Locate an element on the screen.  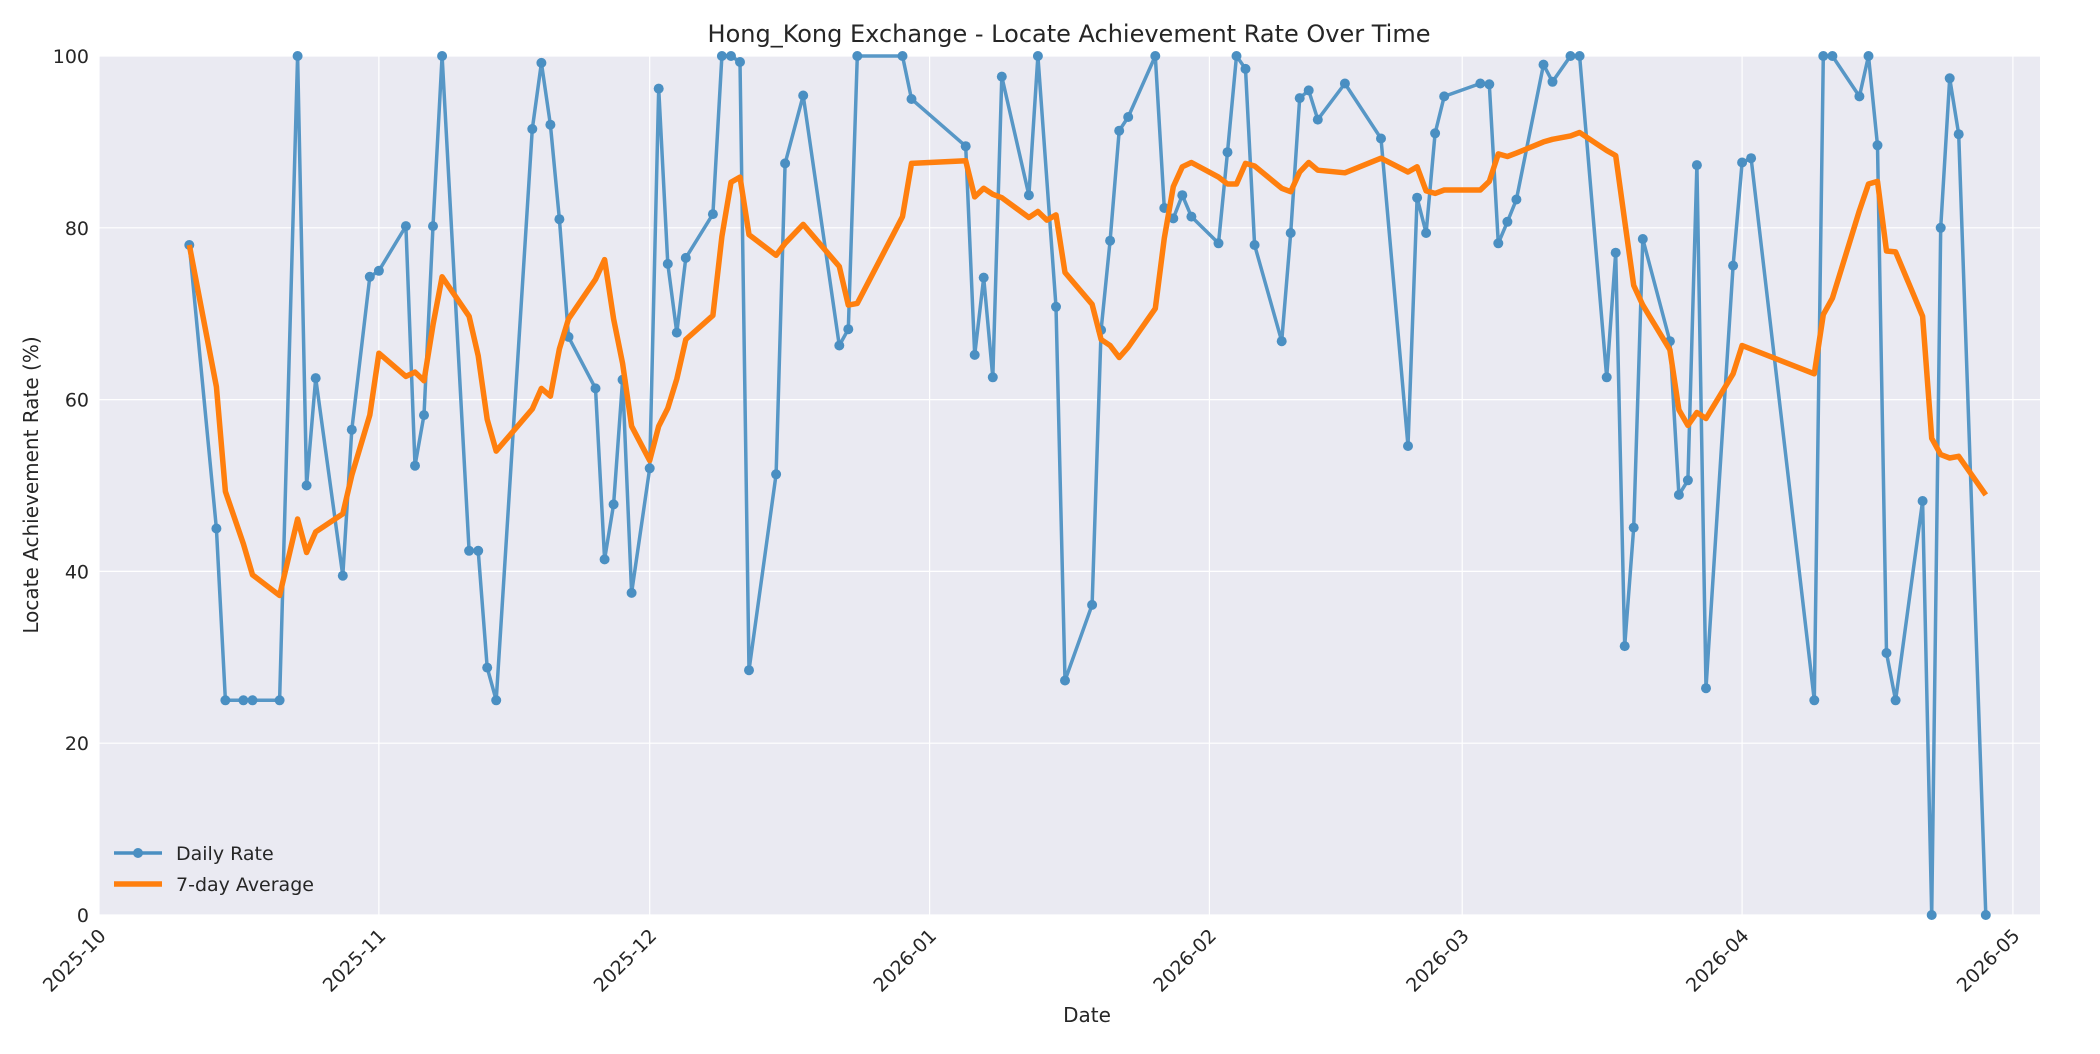
y-axis: 0 20 40 60 80 100 is located at coordinates (71, 486).